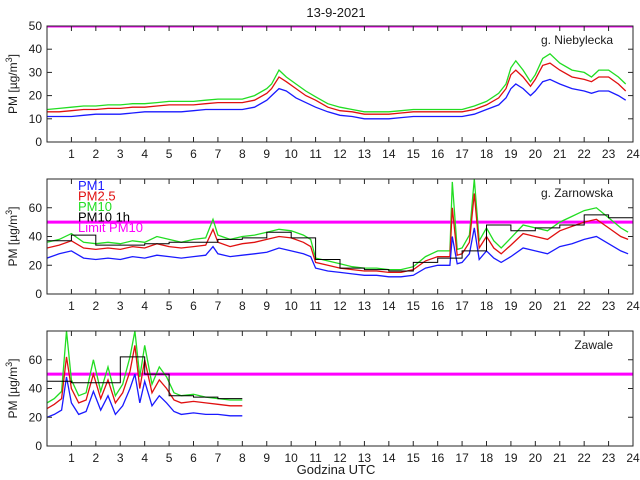  Describe the element at coordinates (36, 72) in the screenshot. I see `y-tick-label: 30` at that location.